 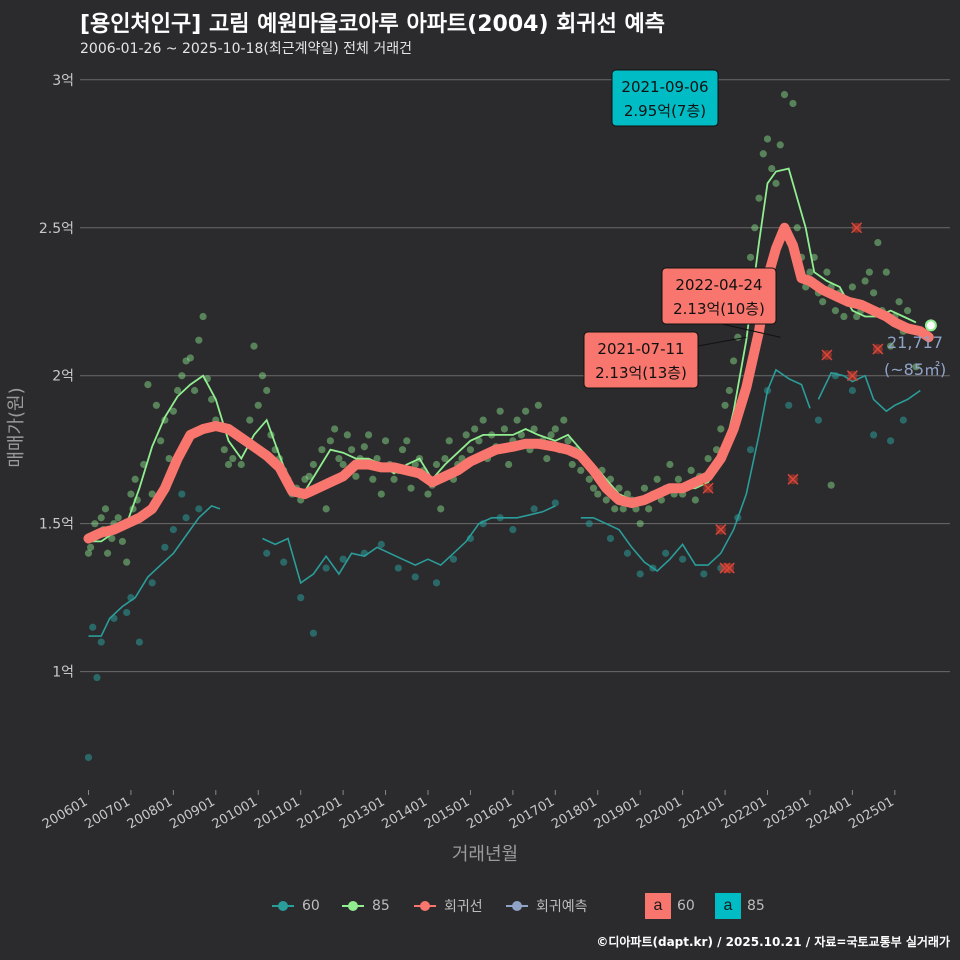 I want to click on annotation-box, so click(x=641, y=360).